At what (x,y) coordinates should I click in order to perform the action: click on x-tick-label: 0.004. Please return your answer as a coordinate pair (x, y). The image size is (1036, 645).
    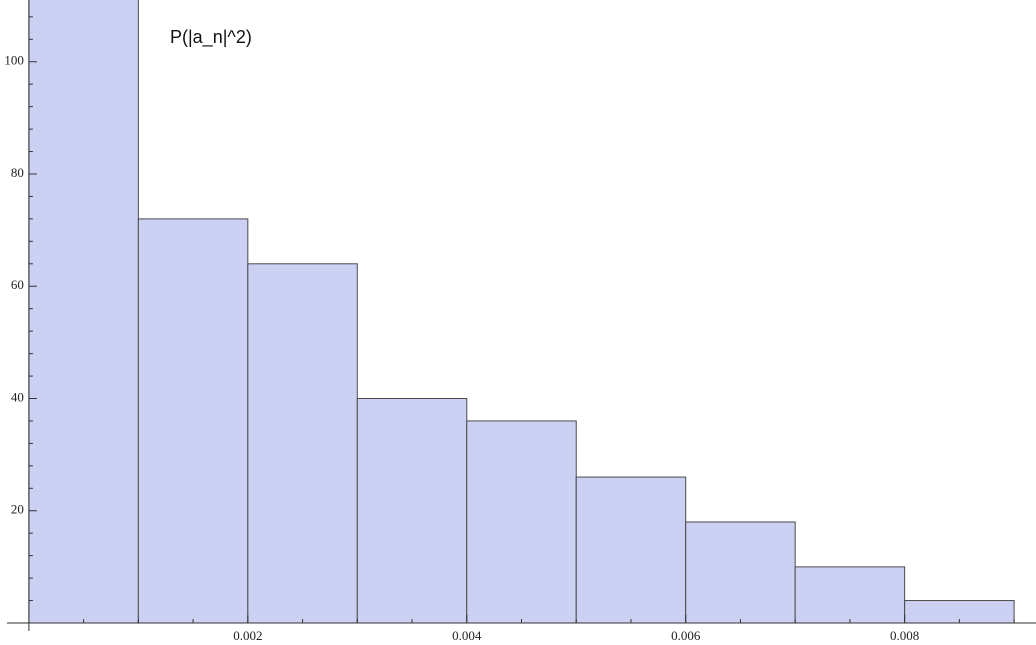
    Looking at the image, I should click on (467, 635).